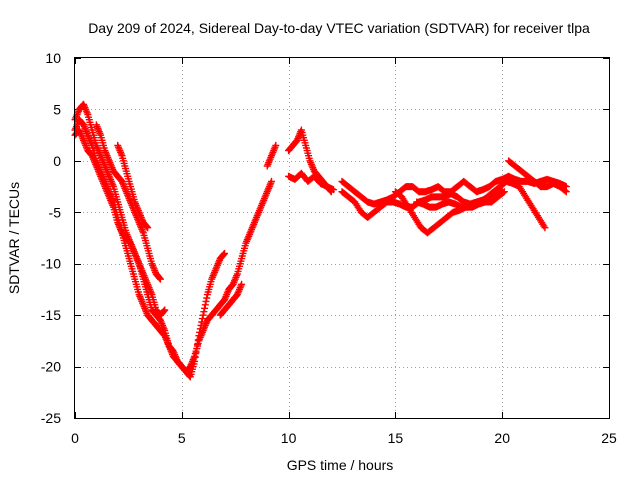  What do you see at coordinates (55, 212) in the screenshot?
I see `y-tick-label: -5` at bounding box center [55, 212].